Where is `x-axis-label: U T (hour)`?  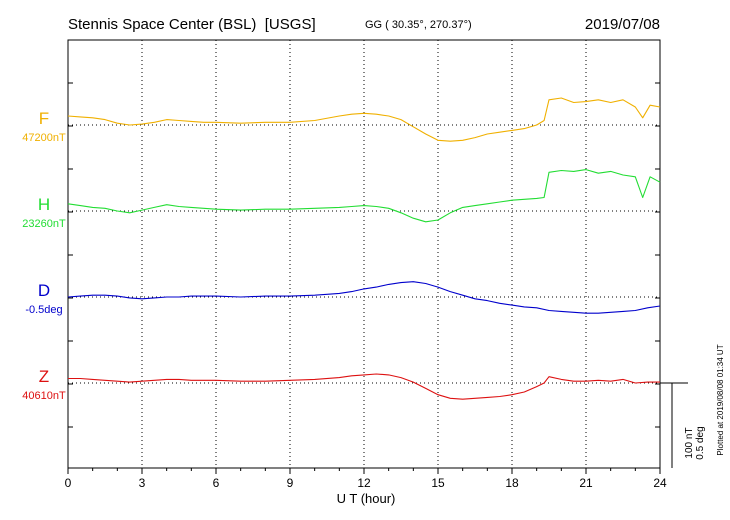
x-axis-label: U T (hour) is located at coordinates (366, 498).